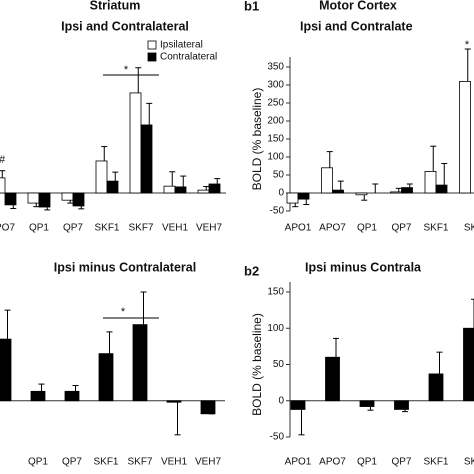 Image resolution: width=474 pixels, height=474 pixels. What do you see at coordinates (251, 270) in the screenshot?
I see `panel-label: b2` at bounding box center [251, 270].